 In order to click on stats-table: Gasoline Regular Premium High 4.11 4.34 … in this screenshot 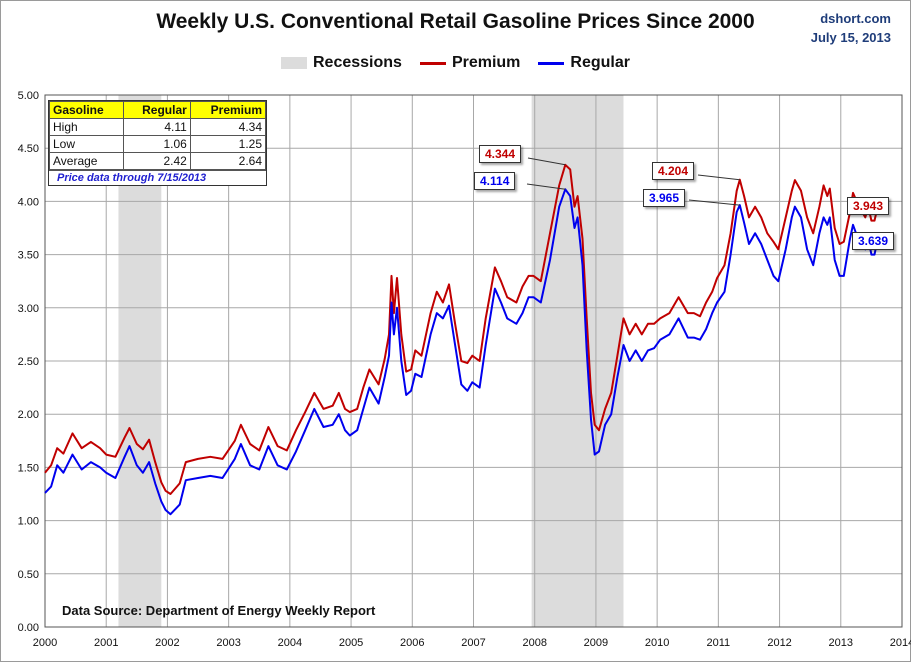, I will do `click(157, 135)`.